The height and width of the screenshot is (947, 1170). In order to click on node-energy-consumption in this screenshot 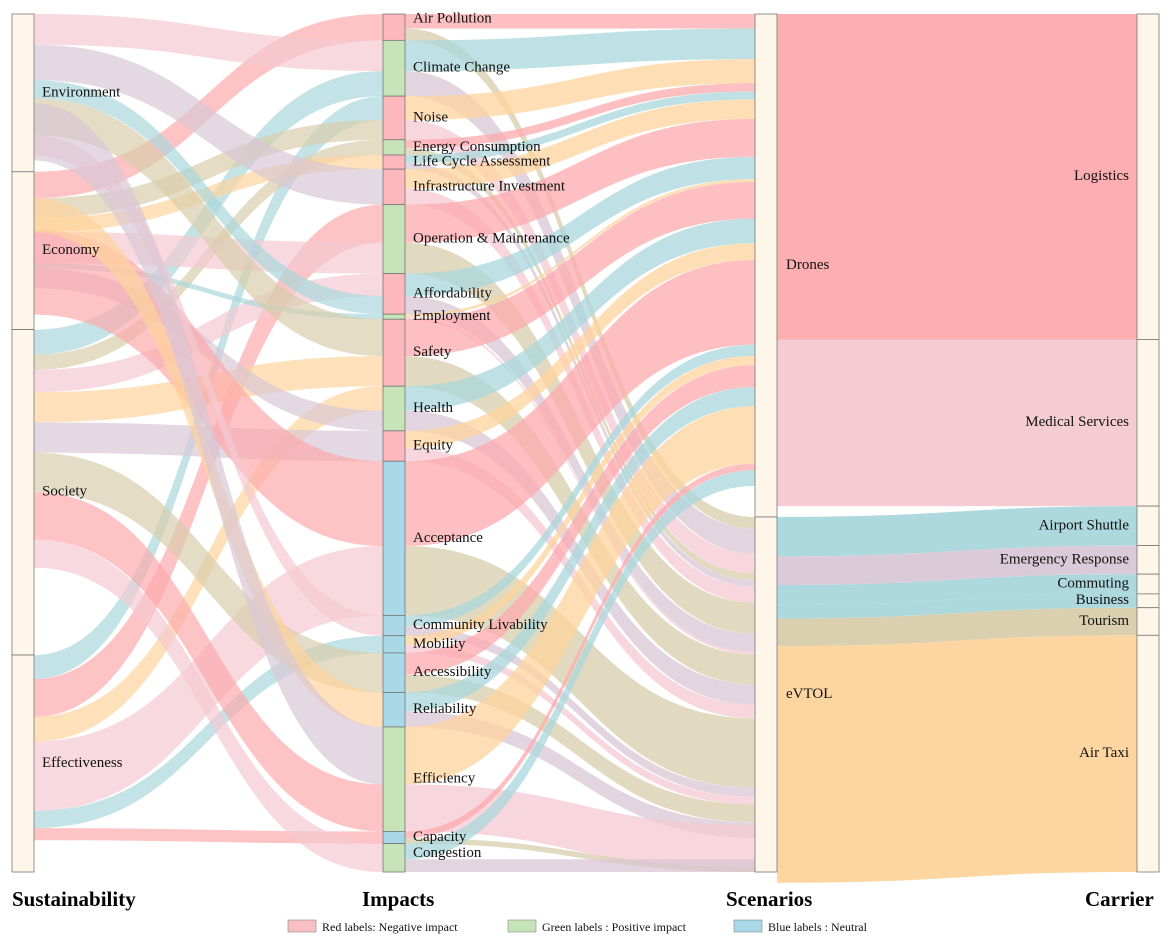, I will do `click(394, 147)`.